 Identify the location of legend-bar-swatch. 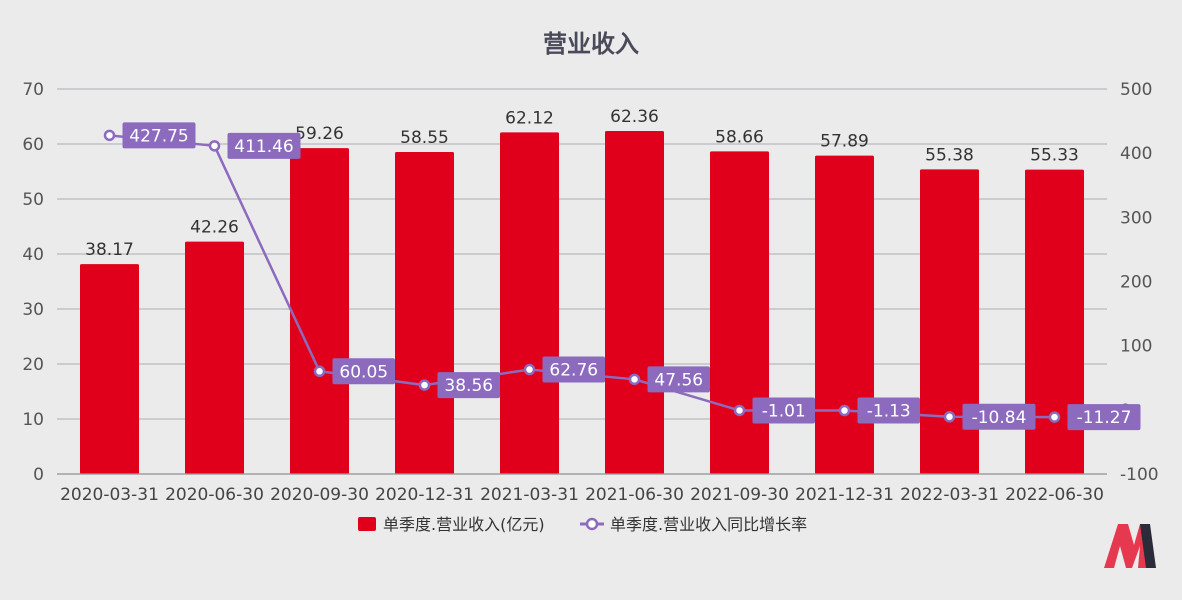
(367, 524).